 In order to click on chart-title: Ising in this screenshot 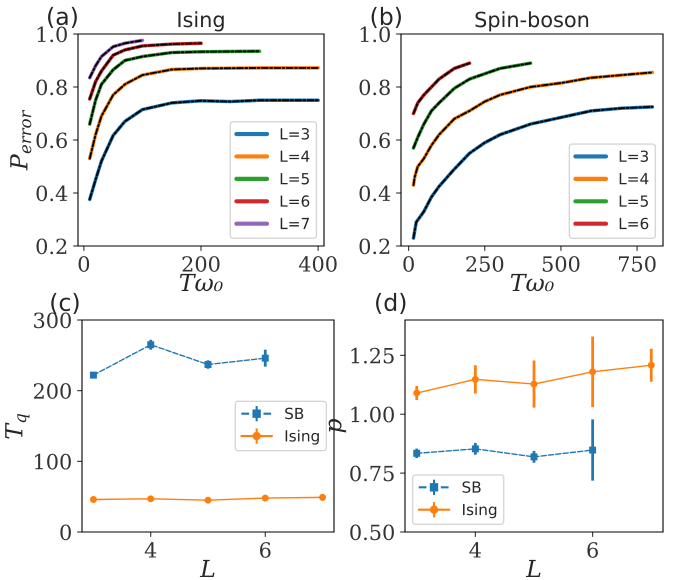, I will do `click(201, 21)`.